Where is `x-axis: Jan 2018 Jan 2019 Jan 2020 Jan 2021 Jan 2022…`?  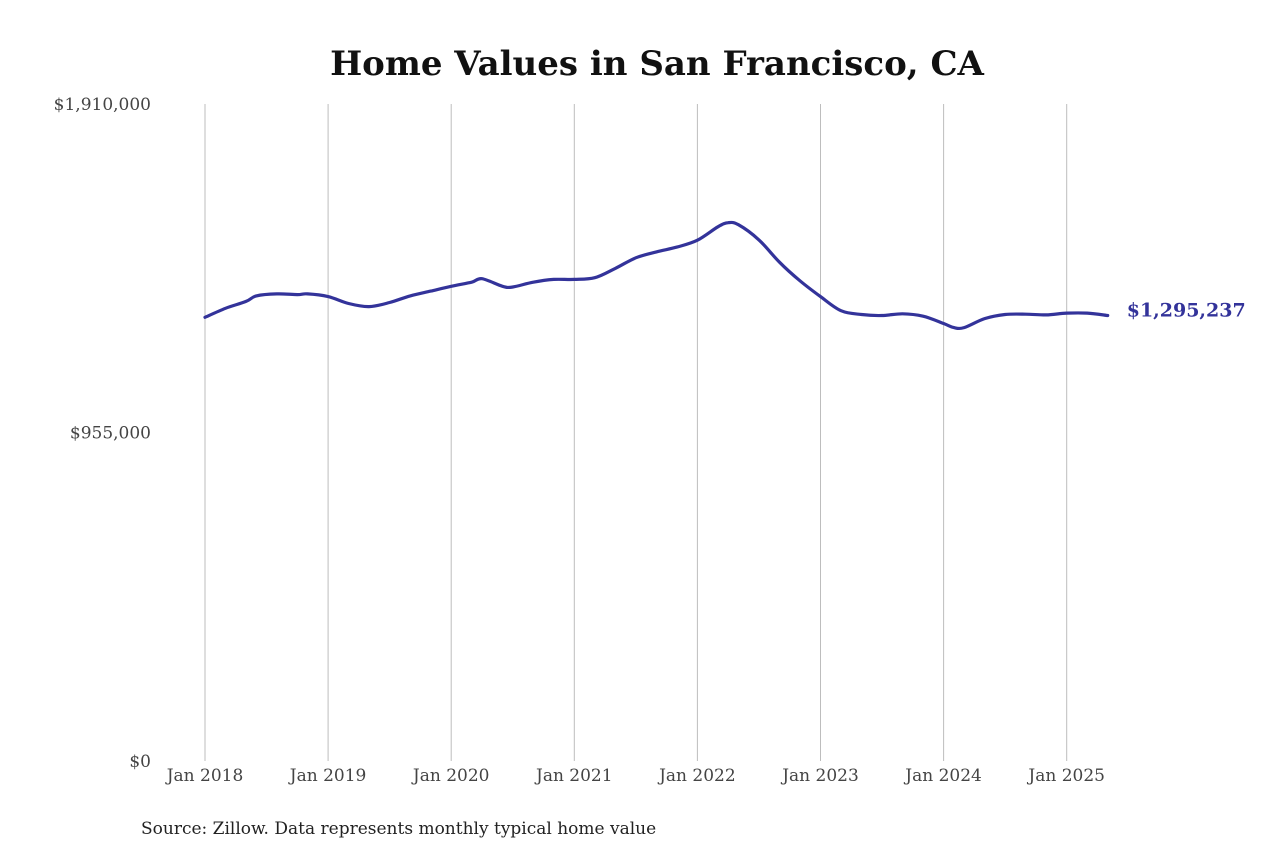
x-axis: Jan 2018 Jan 2019 Jan 2020 Jan 2021 Jan 2022… is located at coordinates (635, 776).